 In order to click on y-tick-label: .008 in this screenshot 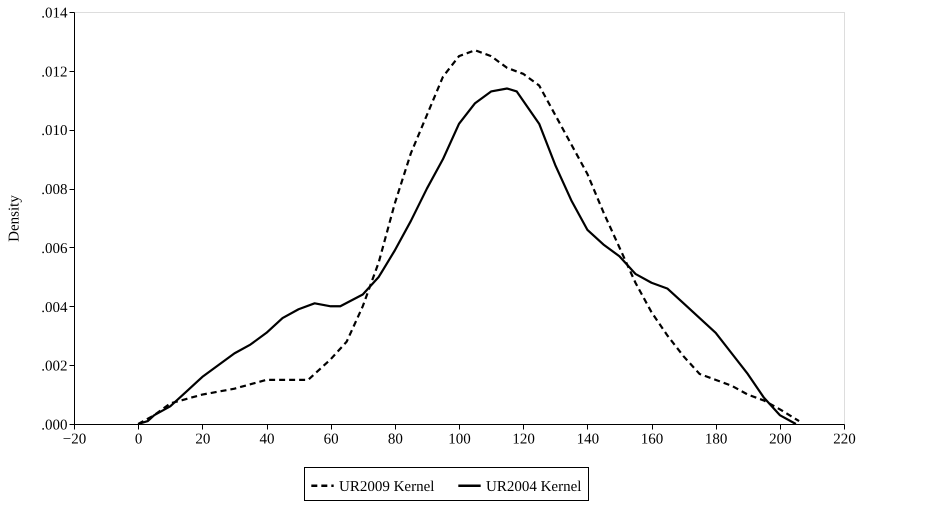, I will do `click(54, 190)`.